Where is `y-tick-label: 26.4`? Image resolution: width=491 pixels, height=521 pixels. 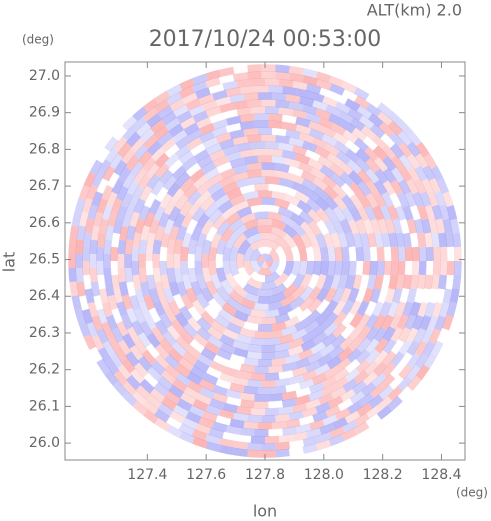
y-tick-label: 26.4 is located at coordinates (44, 296).